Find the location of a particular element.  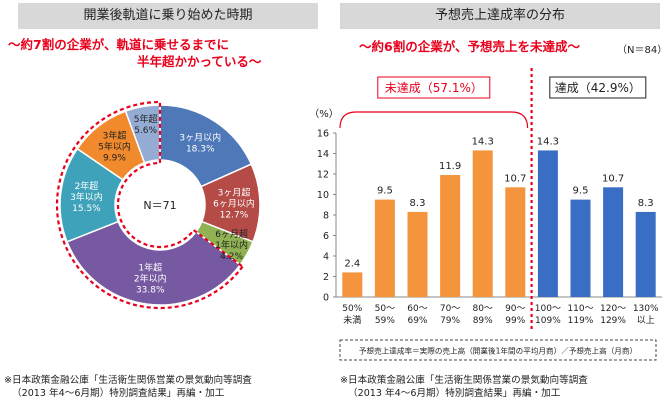

category-label-1: 50%未満 is located at coordinates (352, 315).